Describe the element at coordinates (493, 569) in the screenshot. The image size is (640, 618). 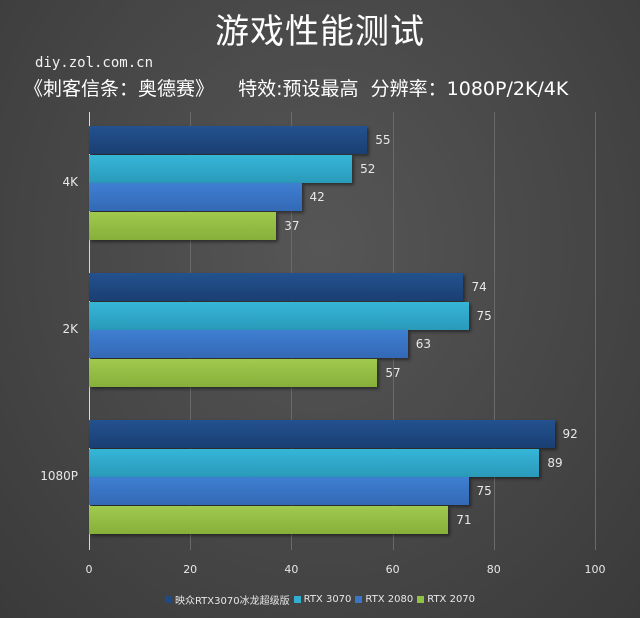
I see `tick-label: 80` at that location.